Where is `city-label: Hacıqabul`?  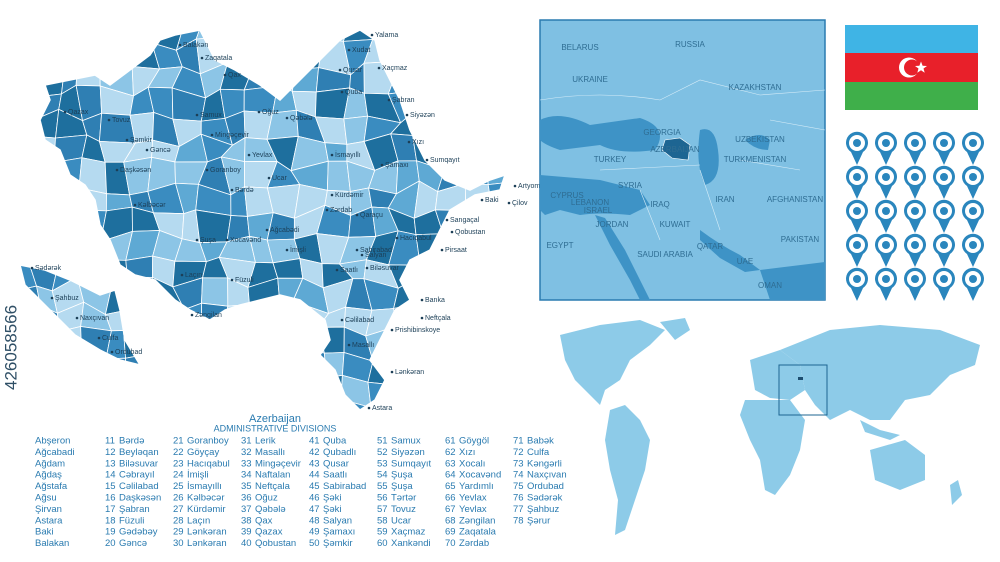
city-label: Hacıqabul is located at coordinates (416, 238).